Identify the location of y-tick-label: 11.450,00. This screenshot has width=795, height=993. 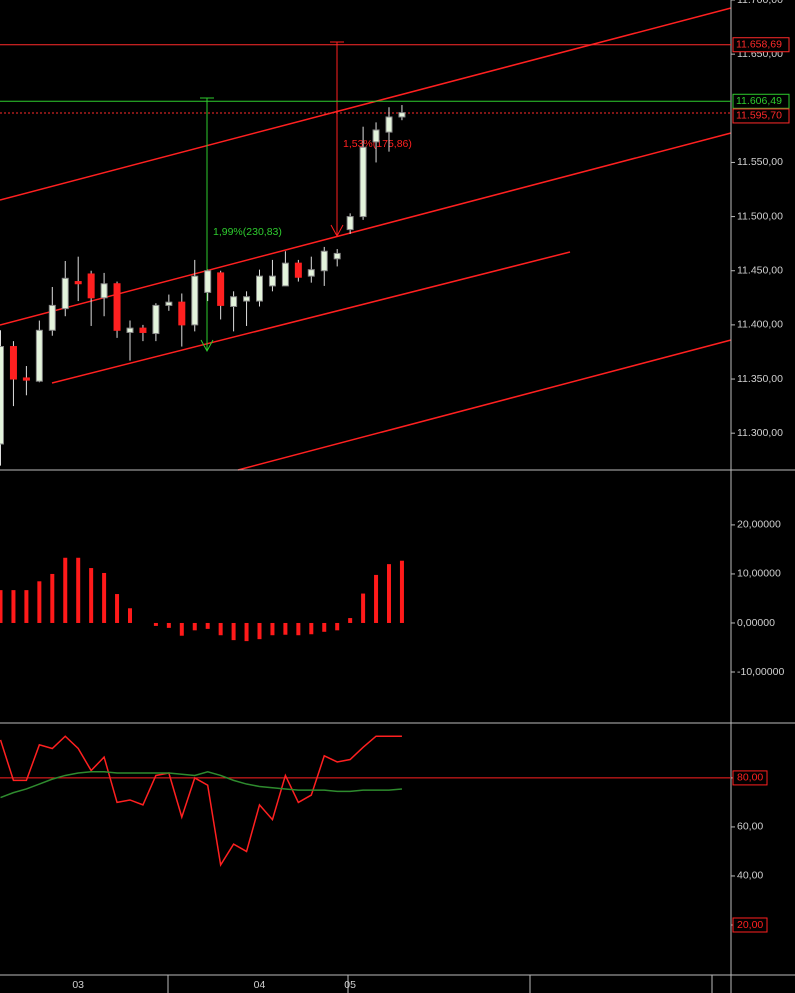
(760, 271).